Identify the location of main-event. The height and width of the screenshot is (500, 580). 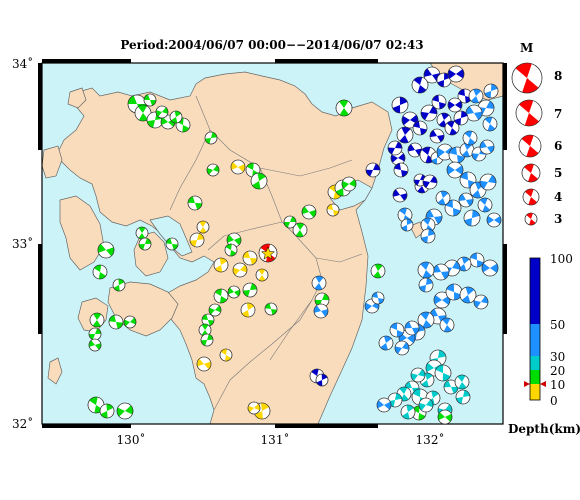
(268, 253).